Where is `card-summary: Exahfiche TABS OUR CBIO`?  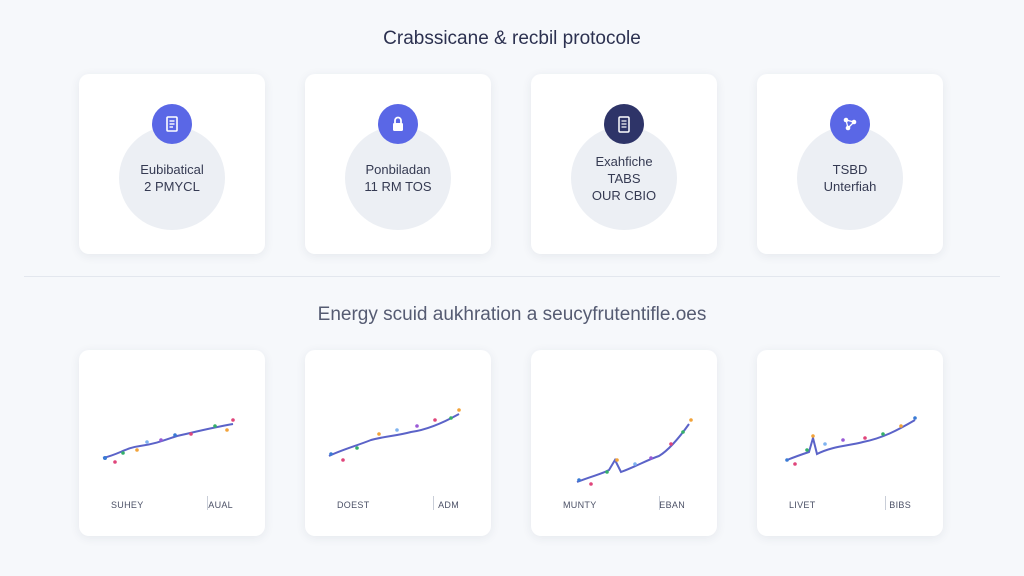 card-summary: Exahfiche TABS OUR CBIO is located at coordinates (624, 178).